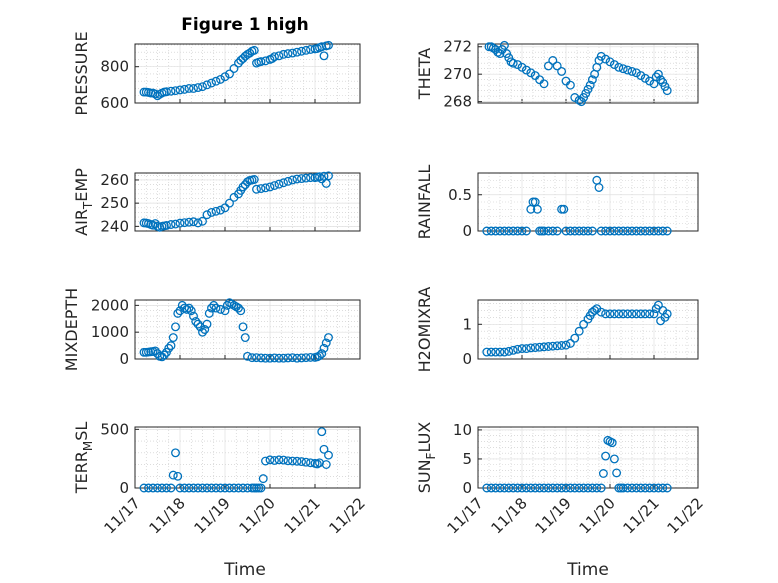  What do you see at coordinates (457, 74) in the screenshot?
I see `y-tick-label: 270` at bounding box center [457, 74].